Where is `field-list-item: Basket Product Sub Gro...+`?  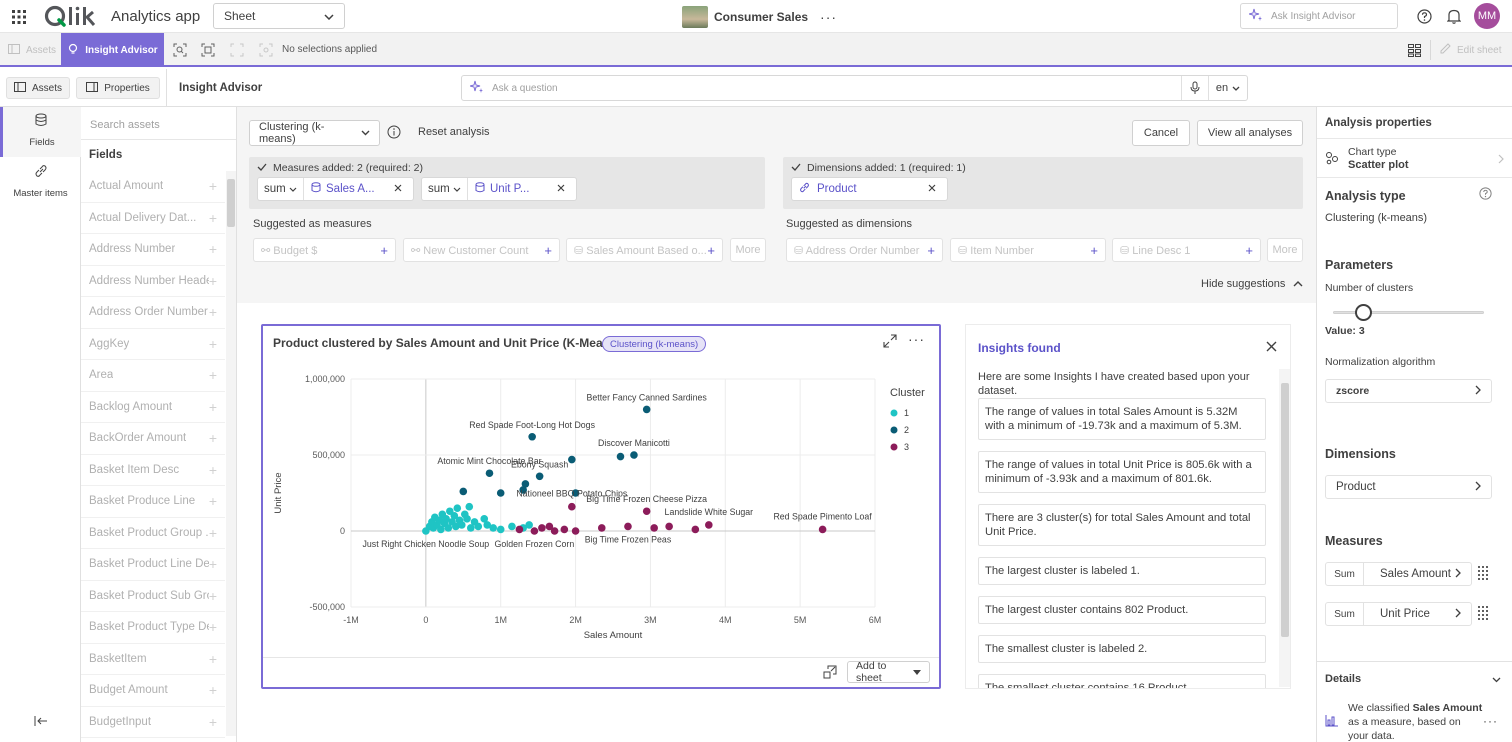
field-list-item: Basket Product Sub Gro...+ is located at coordinates (153, 596).